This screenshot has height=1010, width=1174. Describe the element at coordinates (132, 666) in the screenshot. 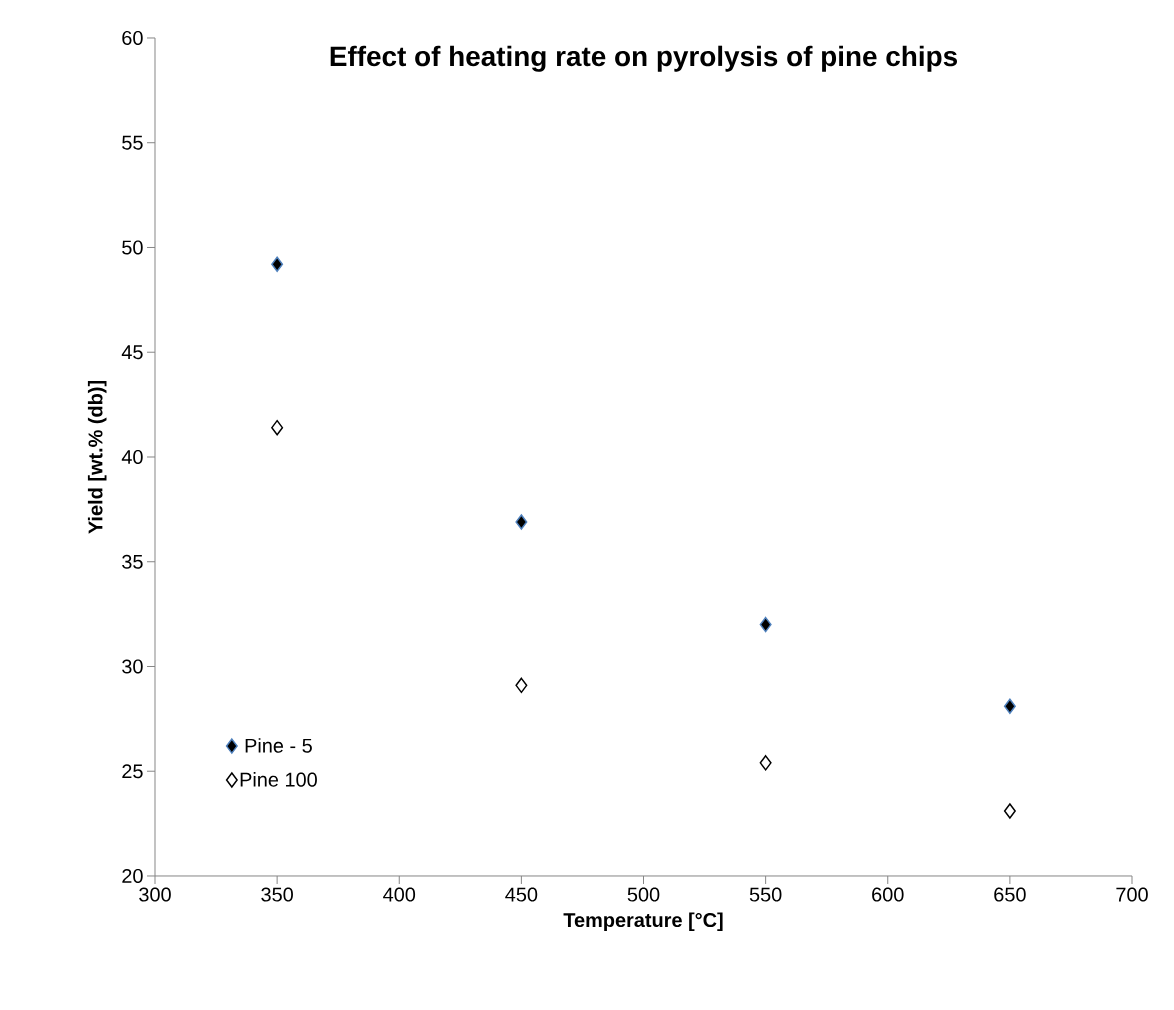

I see `y-tick-label: 30` at that location.